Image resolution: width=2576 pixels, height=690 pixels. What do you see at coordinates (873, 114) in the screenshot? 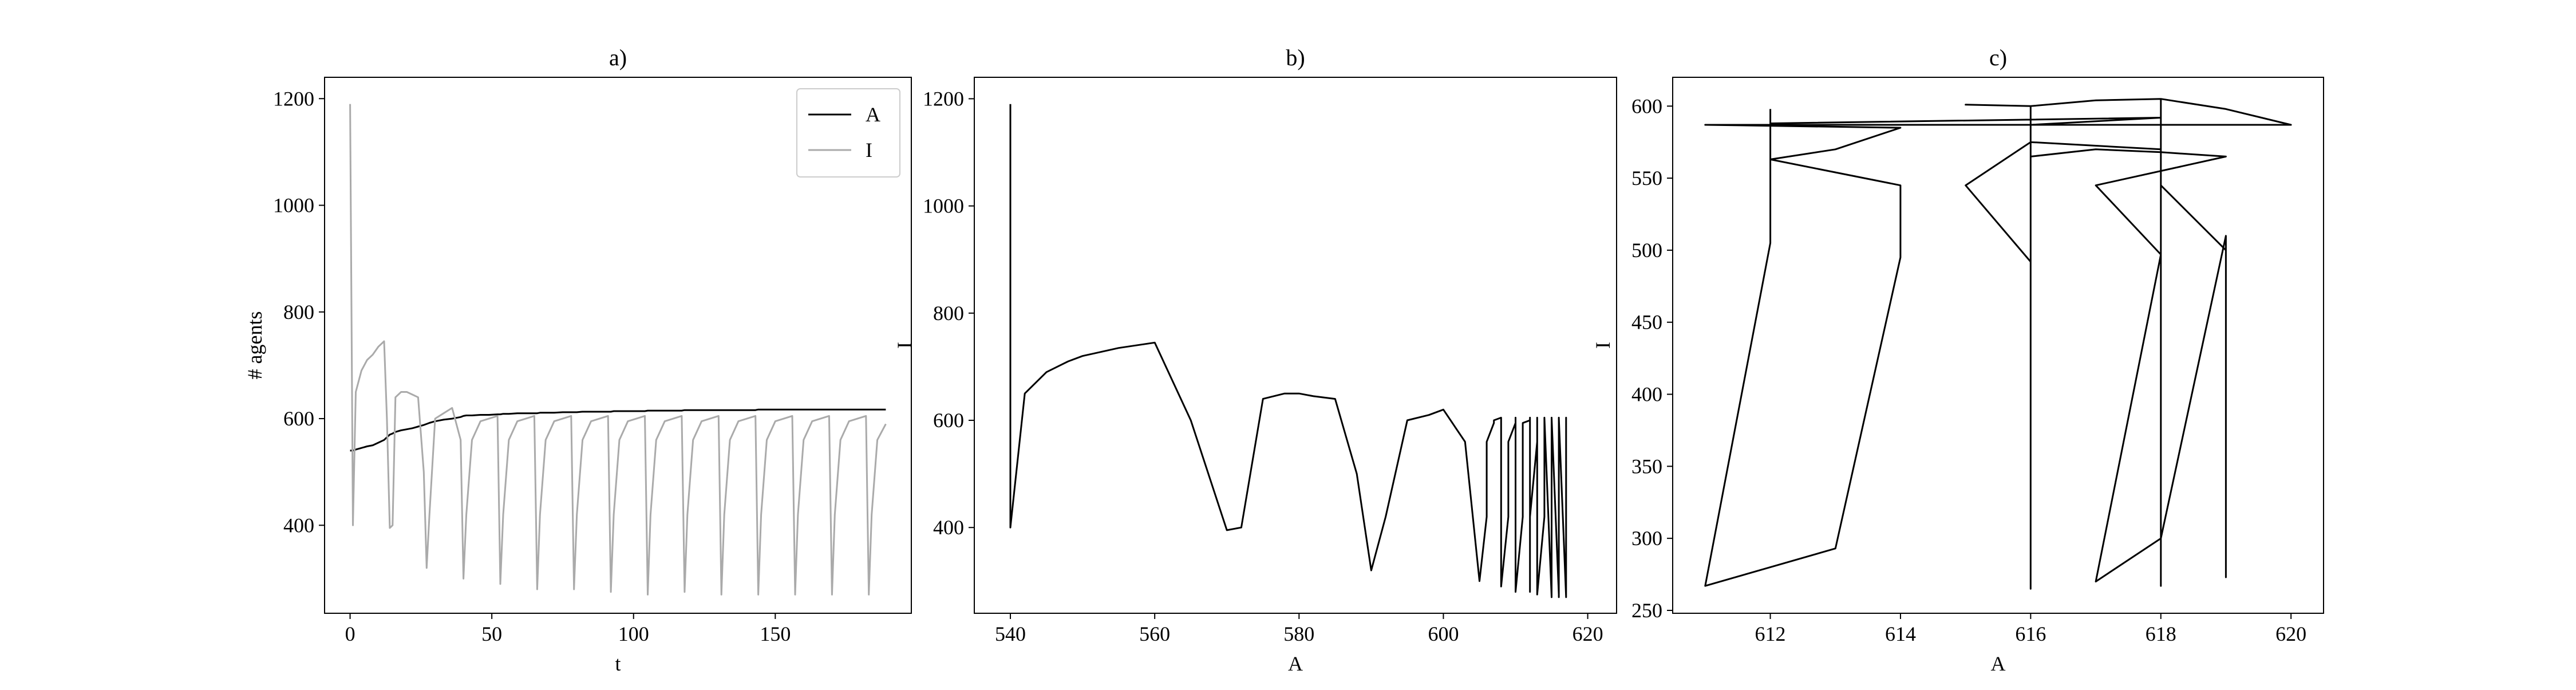
I see `legend-label: A` at bounding box center [873, 114].